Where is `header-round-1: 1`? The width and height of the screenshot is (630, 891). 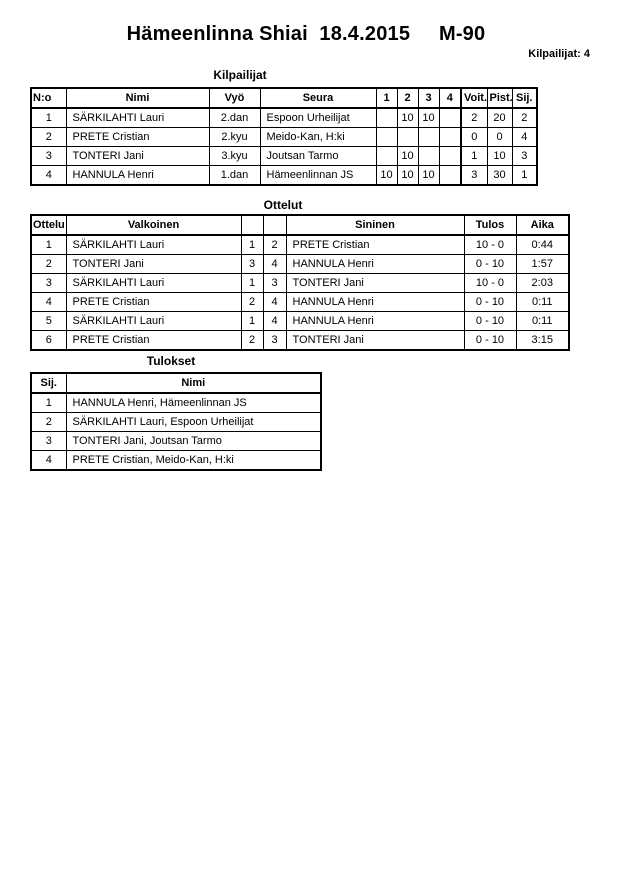 header-round-1: 1 is located at coordinates (386, 98).